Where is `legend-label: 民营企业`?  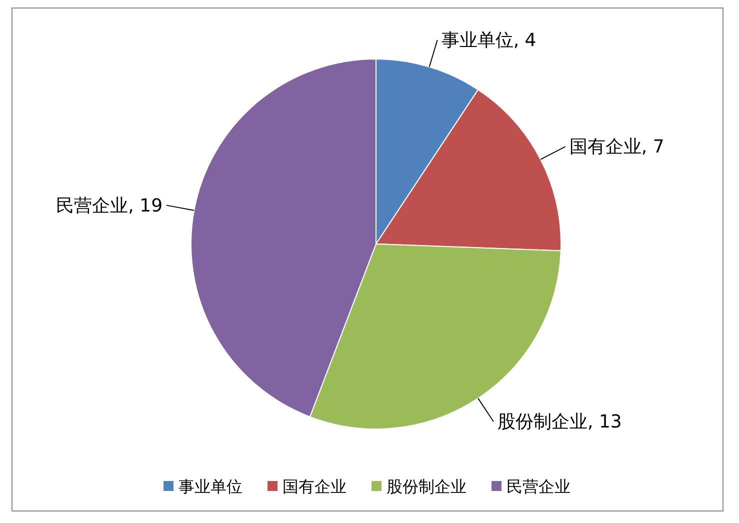
legend-label: 民营企业 is located at coordinates (538, 486).